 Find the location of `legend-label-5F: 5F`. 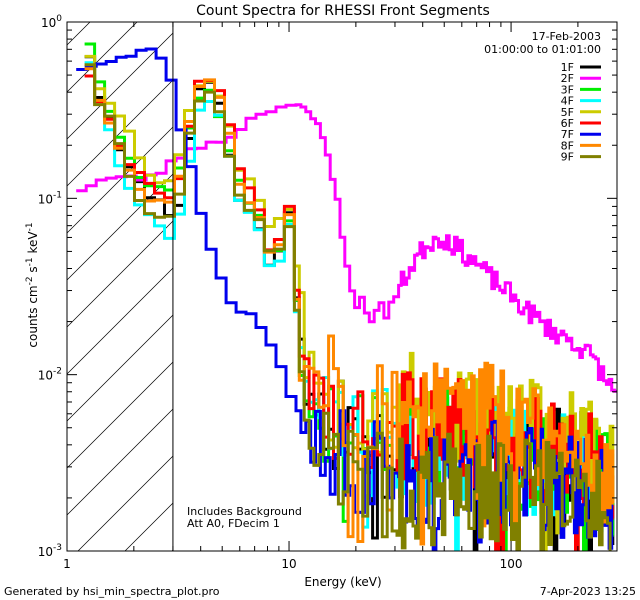

legend-label-5F: 5F is located at coordinates (567, 112).